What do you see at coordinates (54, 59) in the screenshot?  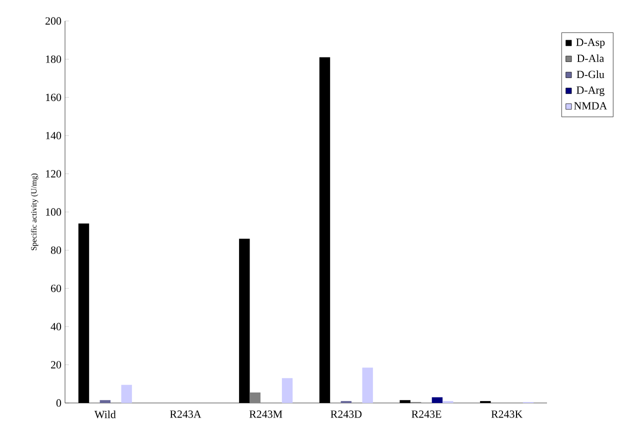 I see `y-tick-label: 180` at bounding box center [54, 59].